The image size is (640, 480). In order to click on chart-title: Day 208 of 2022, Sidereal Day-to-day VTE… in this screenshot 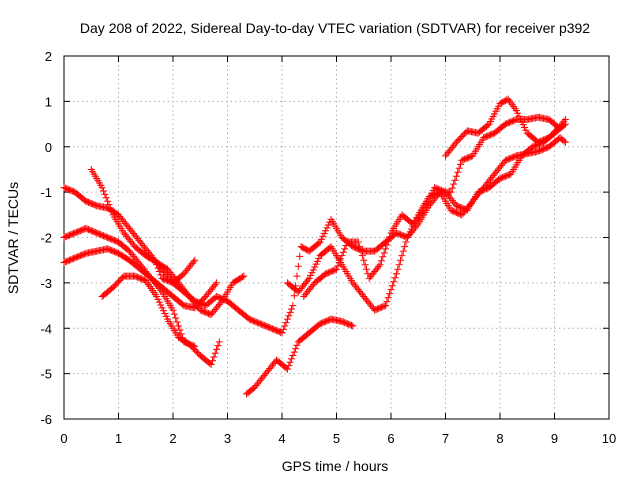, I will do `click(335, 28)`.